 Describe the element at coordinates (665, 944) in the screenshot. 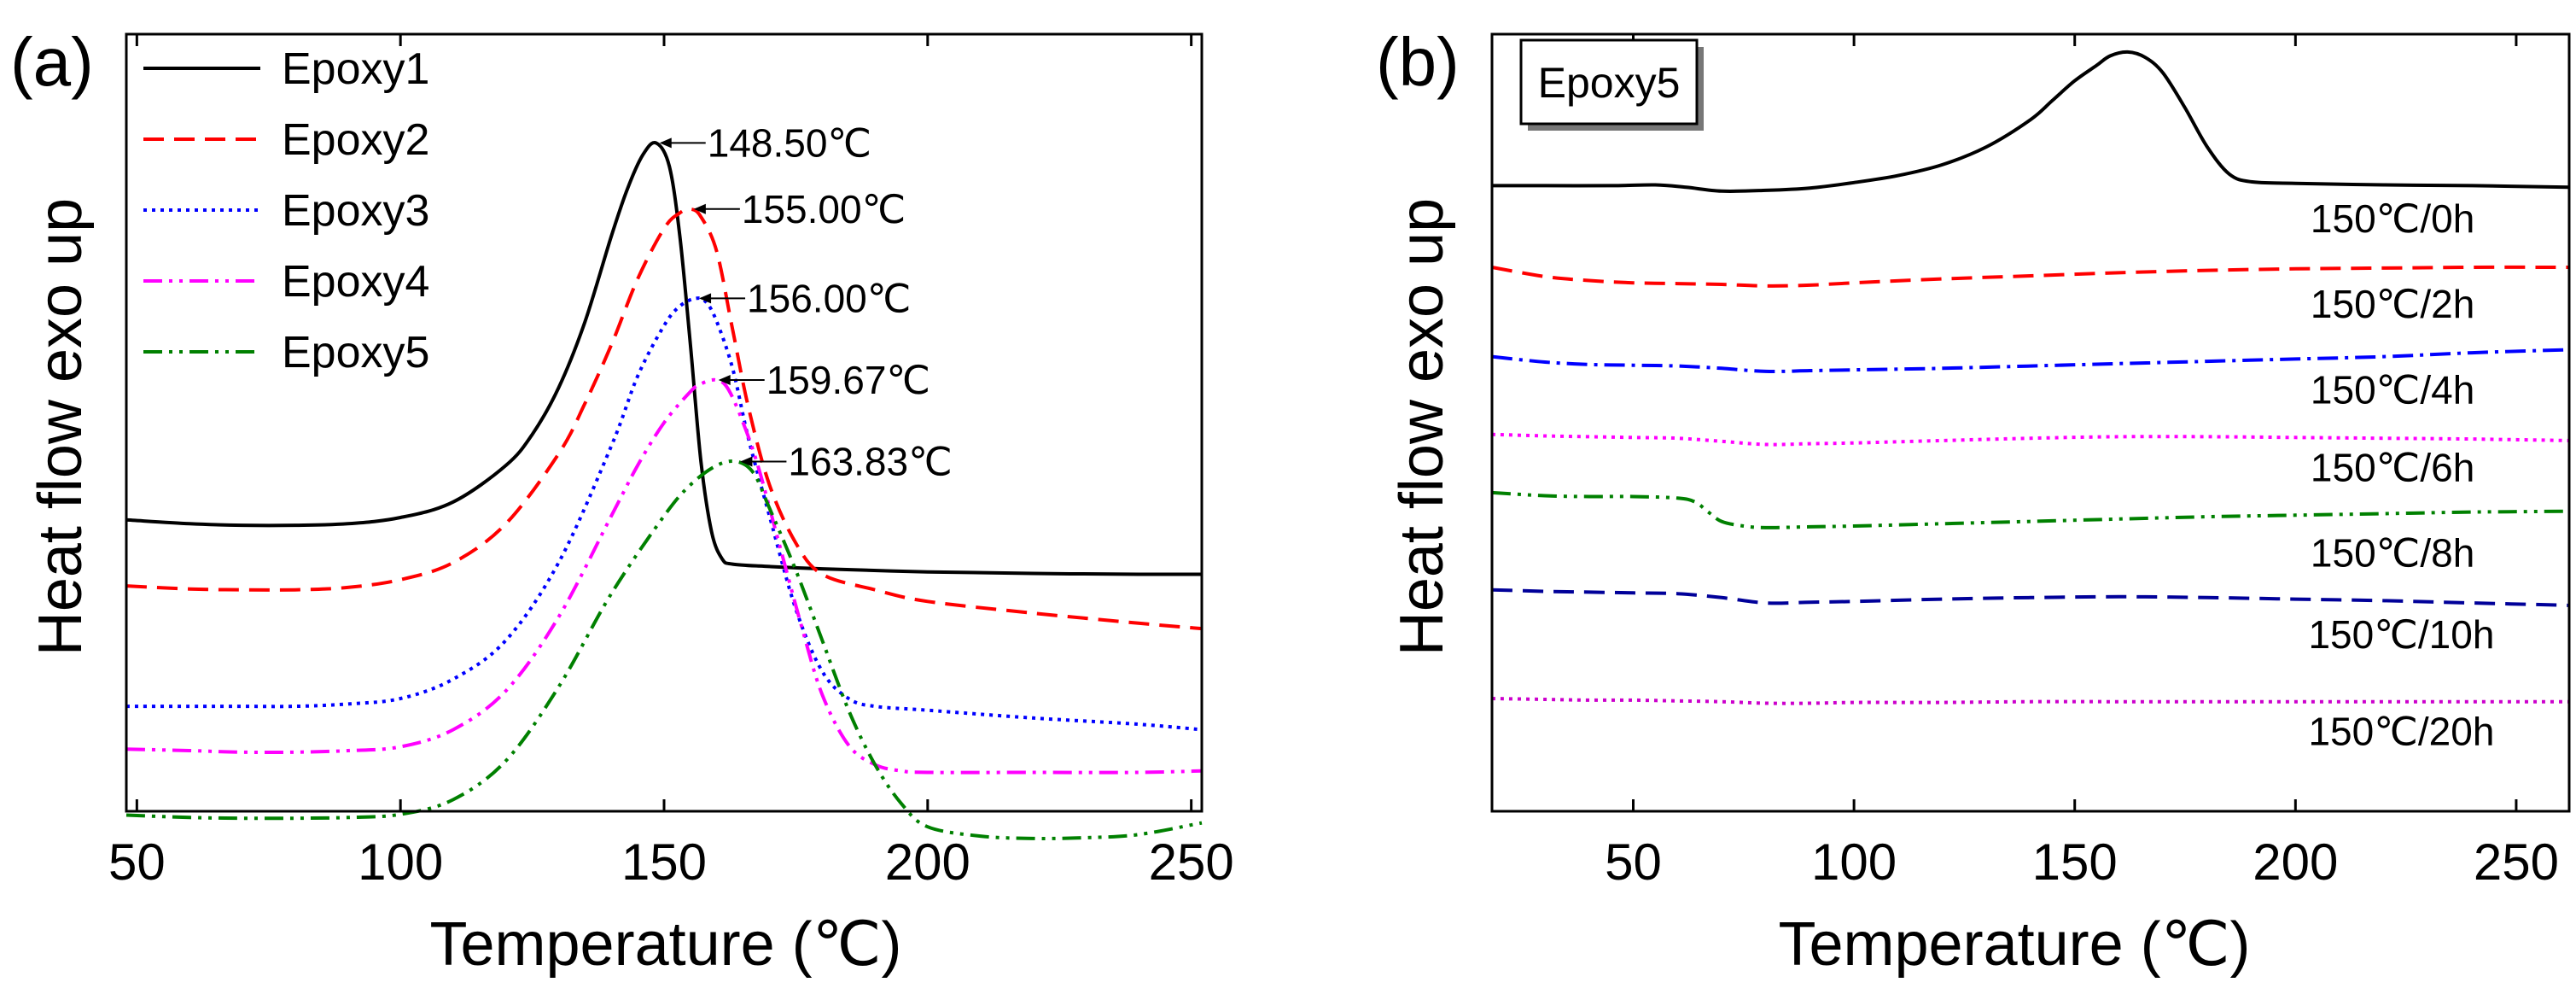

I see `panel-a-x-axis-title: Temperature (℃)` at that location.